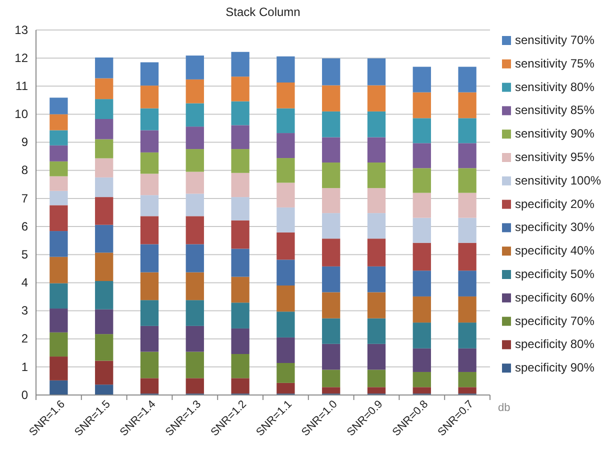 The image size is (615, 453). I want to click on legend-label: specificity 70%, so click(555, 321).